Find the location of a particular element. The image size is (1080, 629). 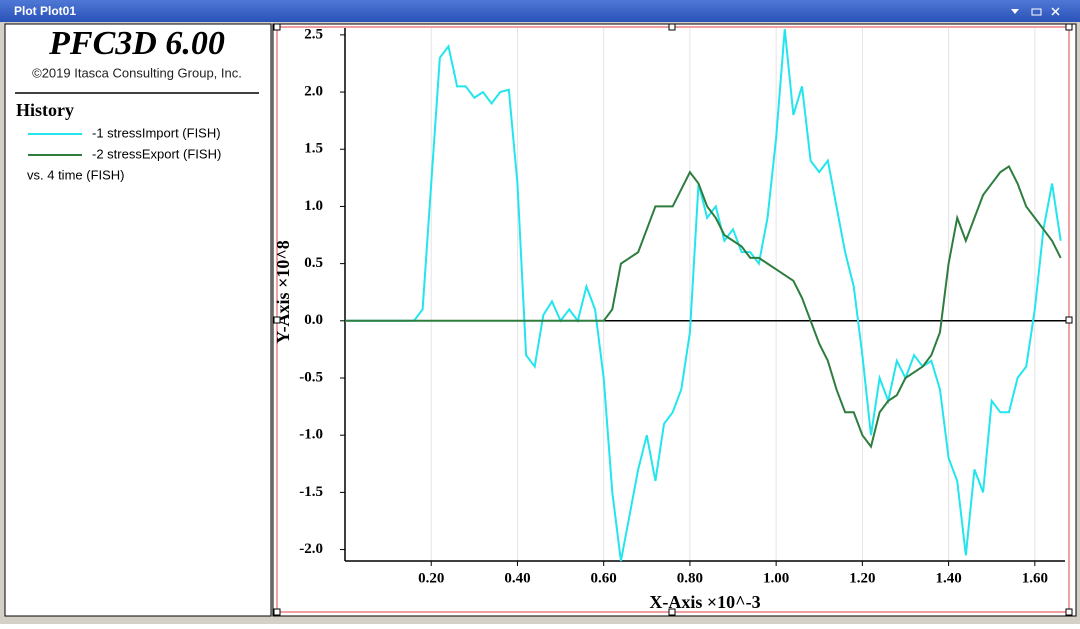

x-tick-label: 1.40 is located at coordinates (948, 578).